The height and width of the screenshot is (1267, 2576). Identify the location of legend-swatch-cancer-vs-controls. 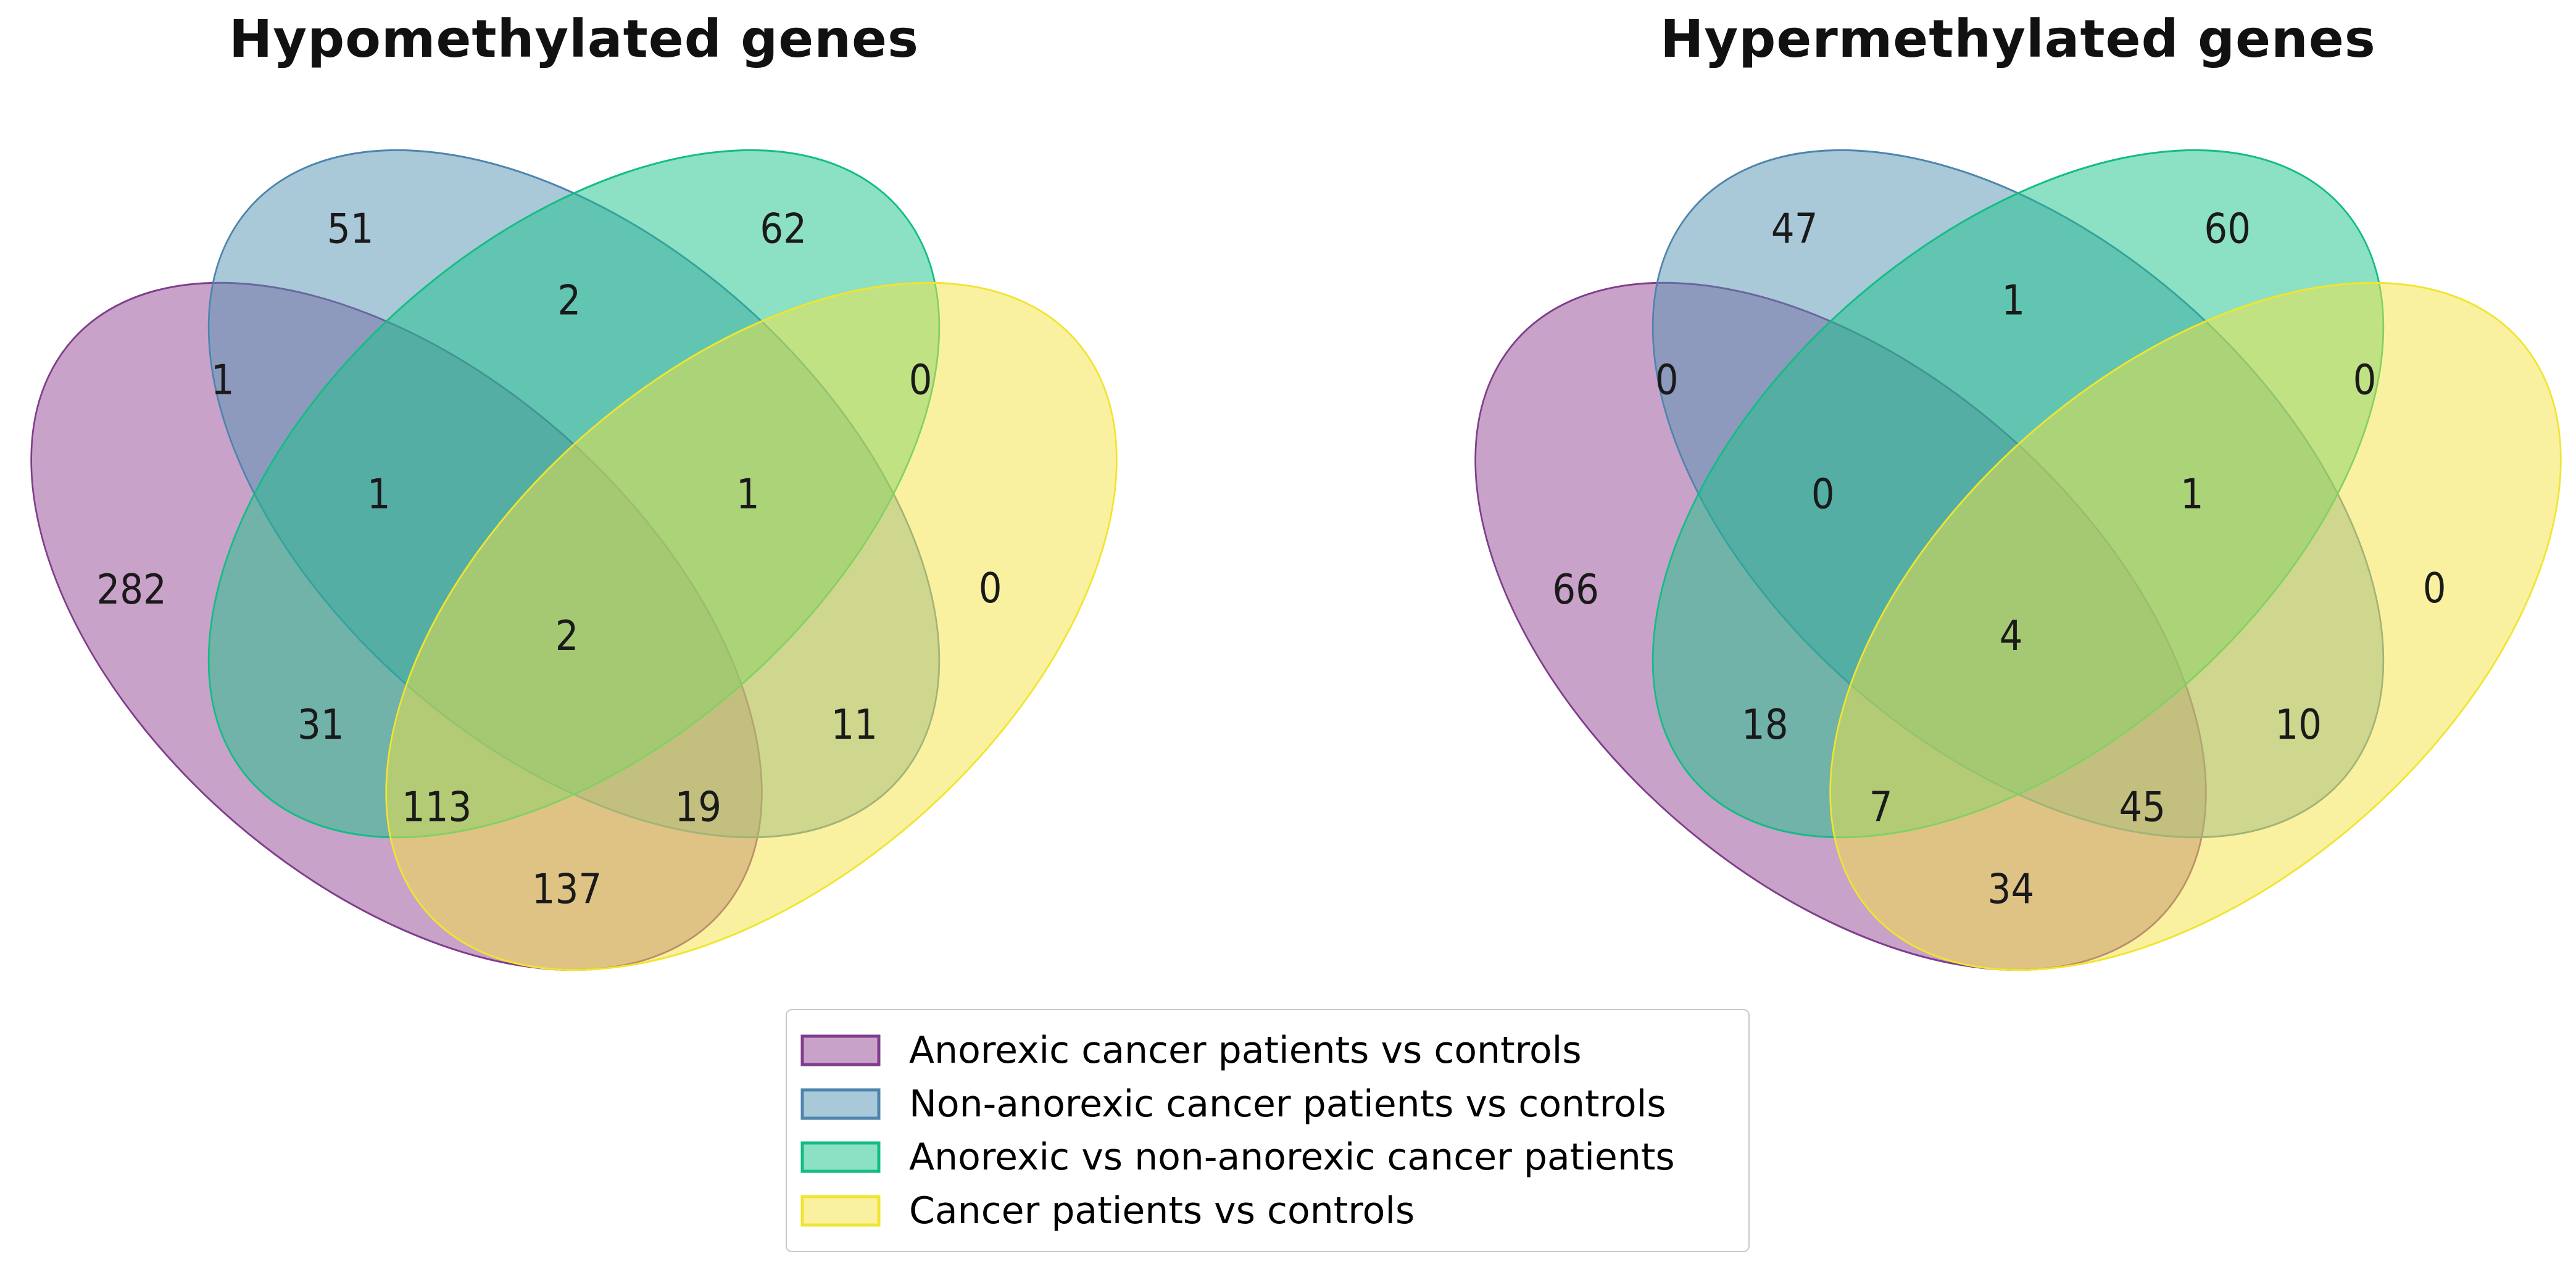
(841, 1211).